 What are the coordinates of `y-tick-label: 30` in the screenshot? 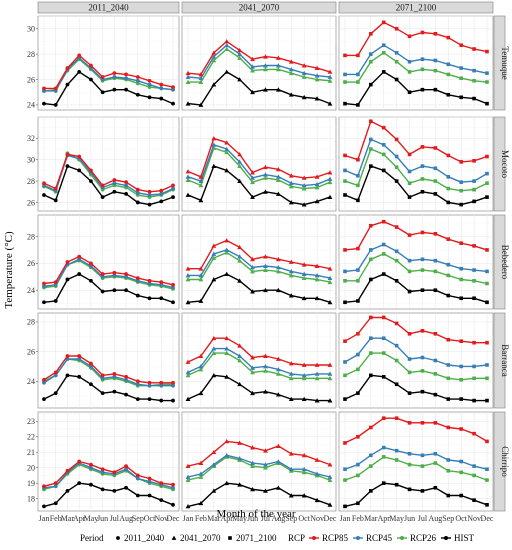 It's located at (31, 160).